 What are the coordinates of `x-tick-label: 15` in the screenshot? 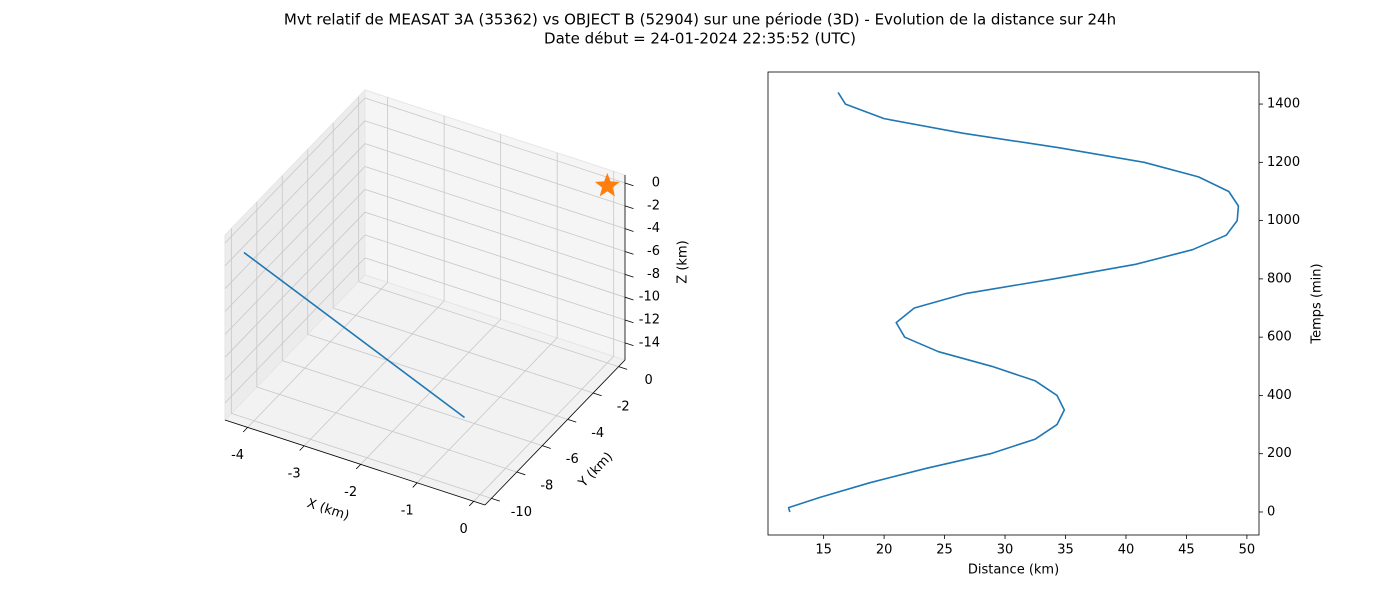 It's located at (823, 550).